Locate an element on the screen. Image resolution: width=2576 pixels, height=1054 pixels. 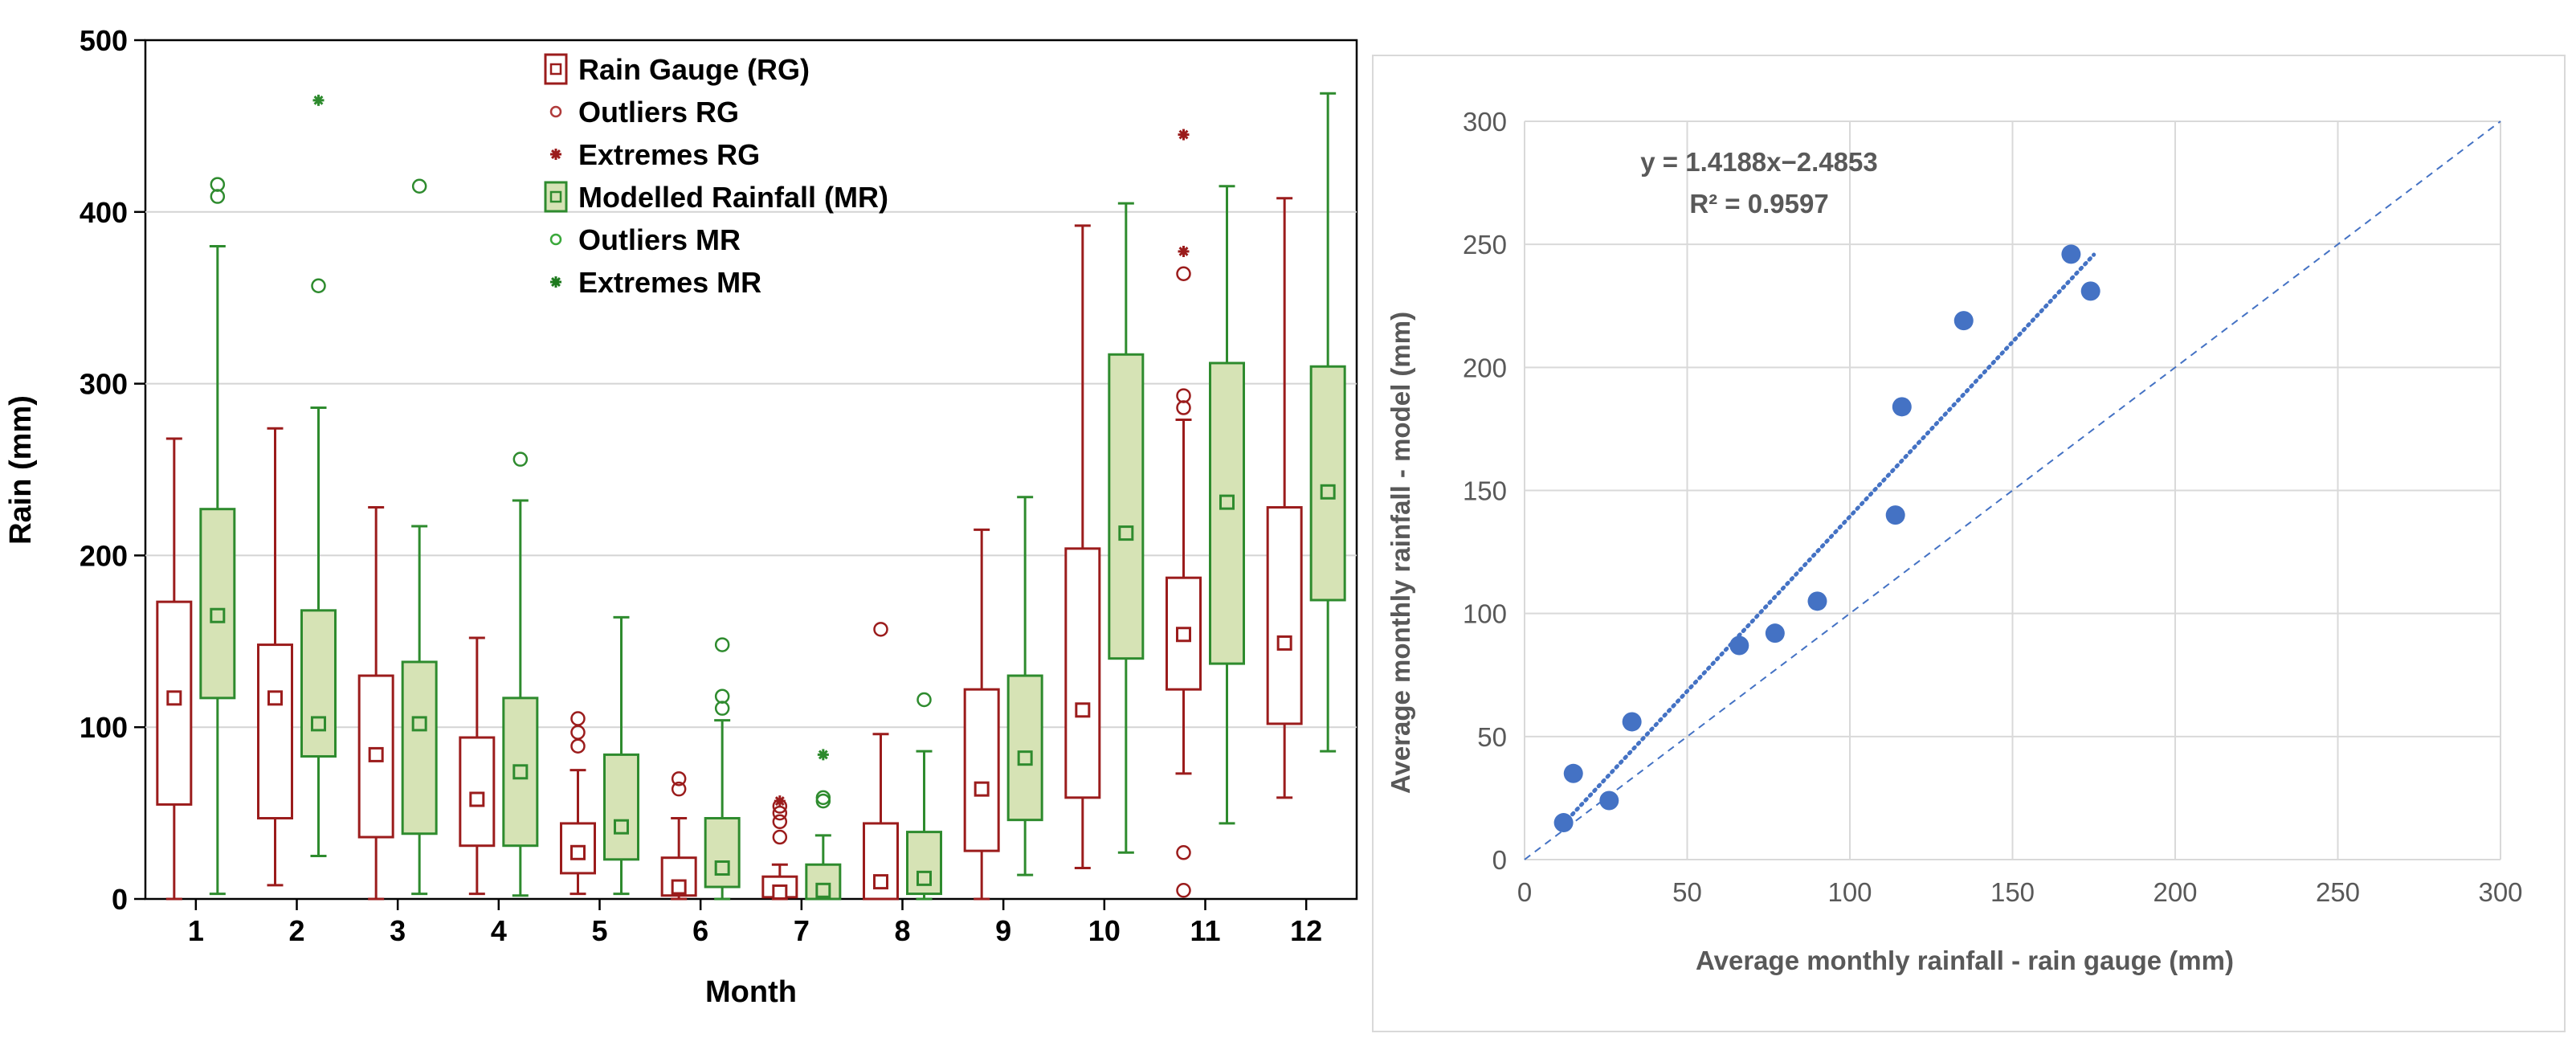
legend-entry: Extremes MR is located at coordinates (655, 282).